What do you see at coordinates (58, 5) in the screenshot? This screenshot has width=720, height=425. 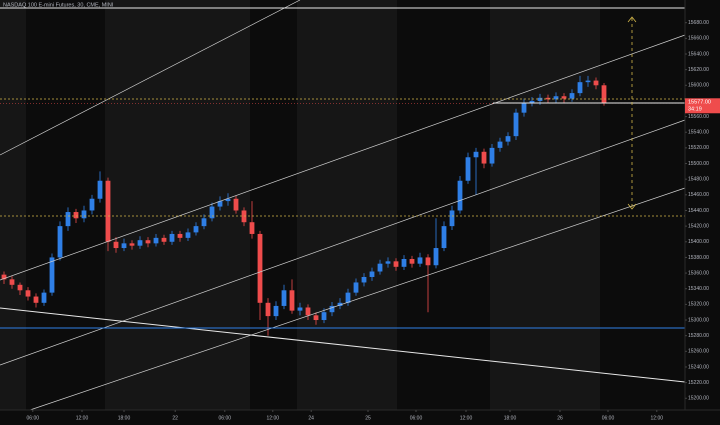 I see `chart-title: NASDAQ 100 E-mini Futures, 30, CME, MINI` at bounding box center [58, 5].